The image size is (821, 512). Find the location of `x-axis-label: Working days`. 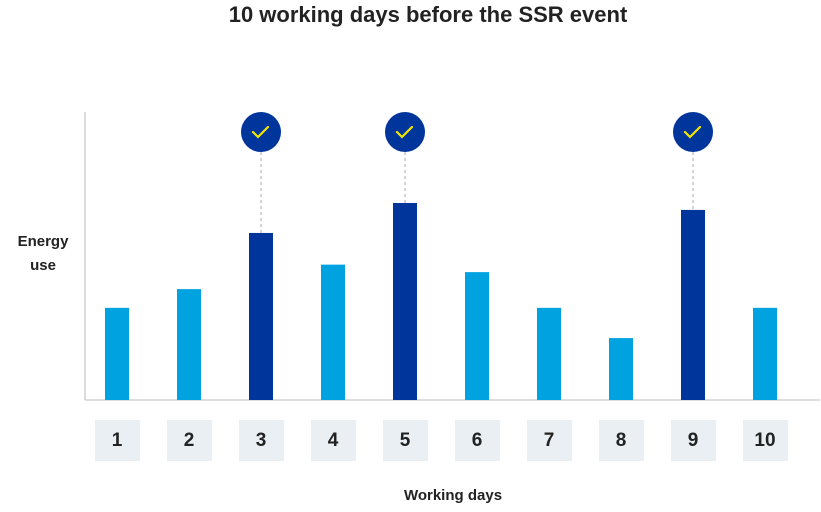

x-axis-label: Working days is located at coordinates (453, 495).